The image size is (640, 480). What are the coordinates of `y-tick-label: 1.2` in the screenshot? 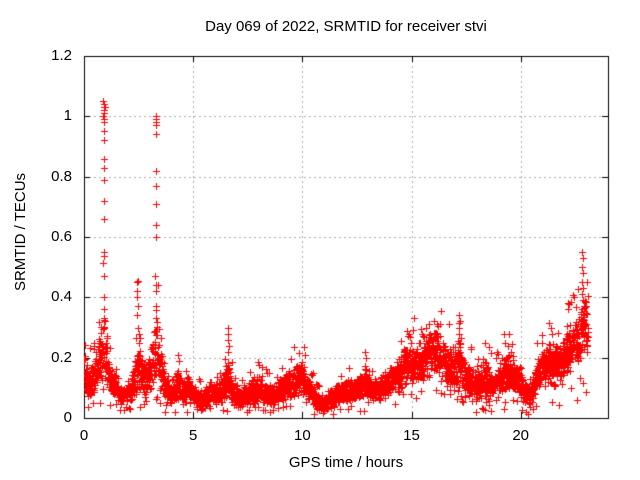 It's located at (61, 55).